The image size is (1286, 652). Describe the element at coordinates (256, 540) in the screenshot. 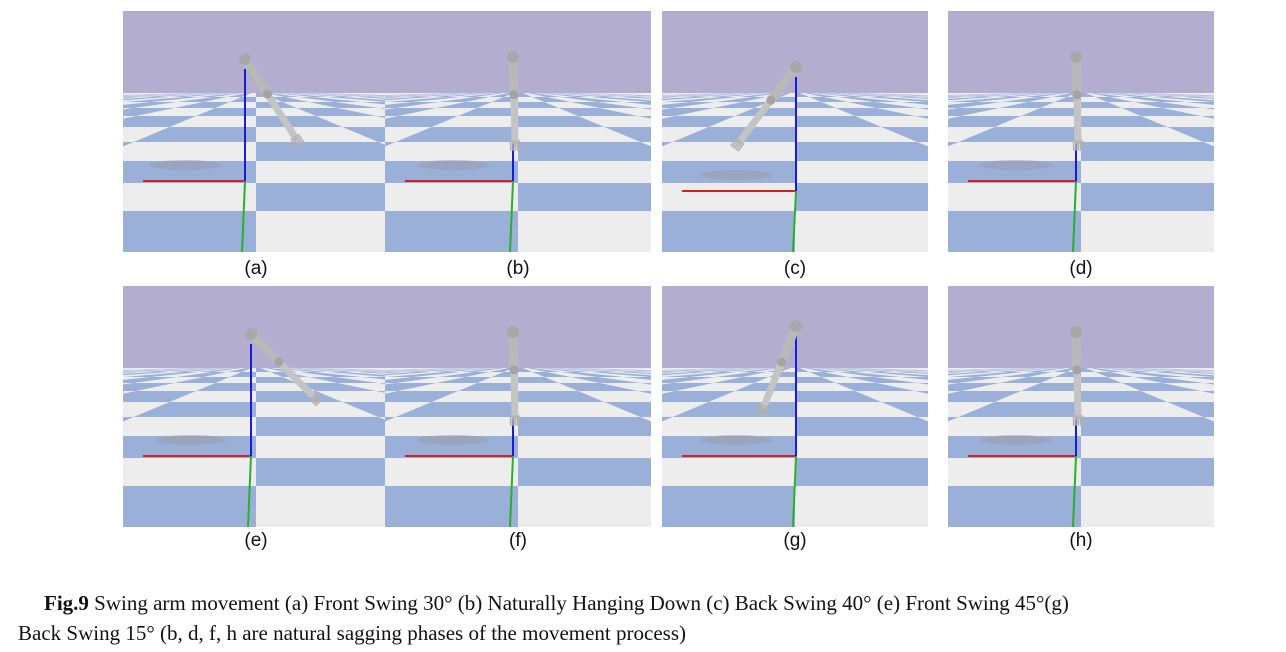

I see `subfigure-label: (e)` at that location.